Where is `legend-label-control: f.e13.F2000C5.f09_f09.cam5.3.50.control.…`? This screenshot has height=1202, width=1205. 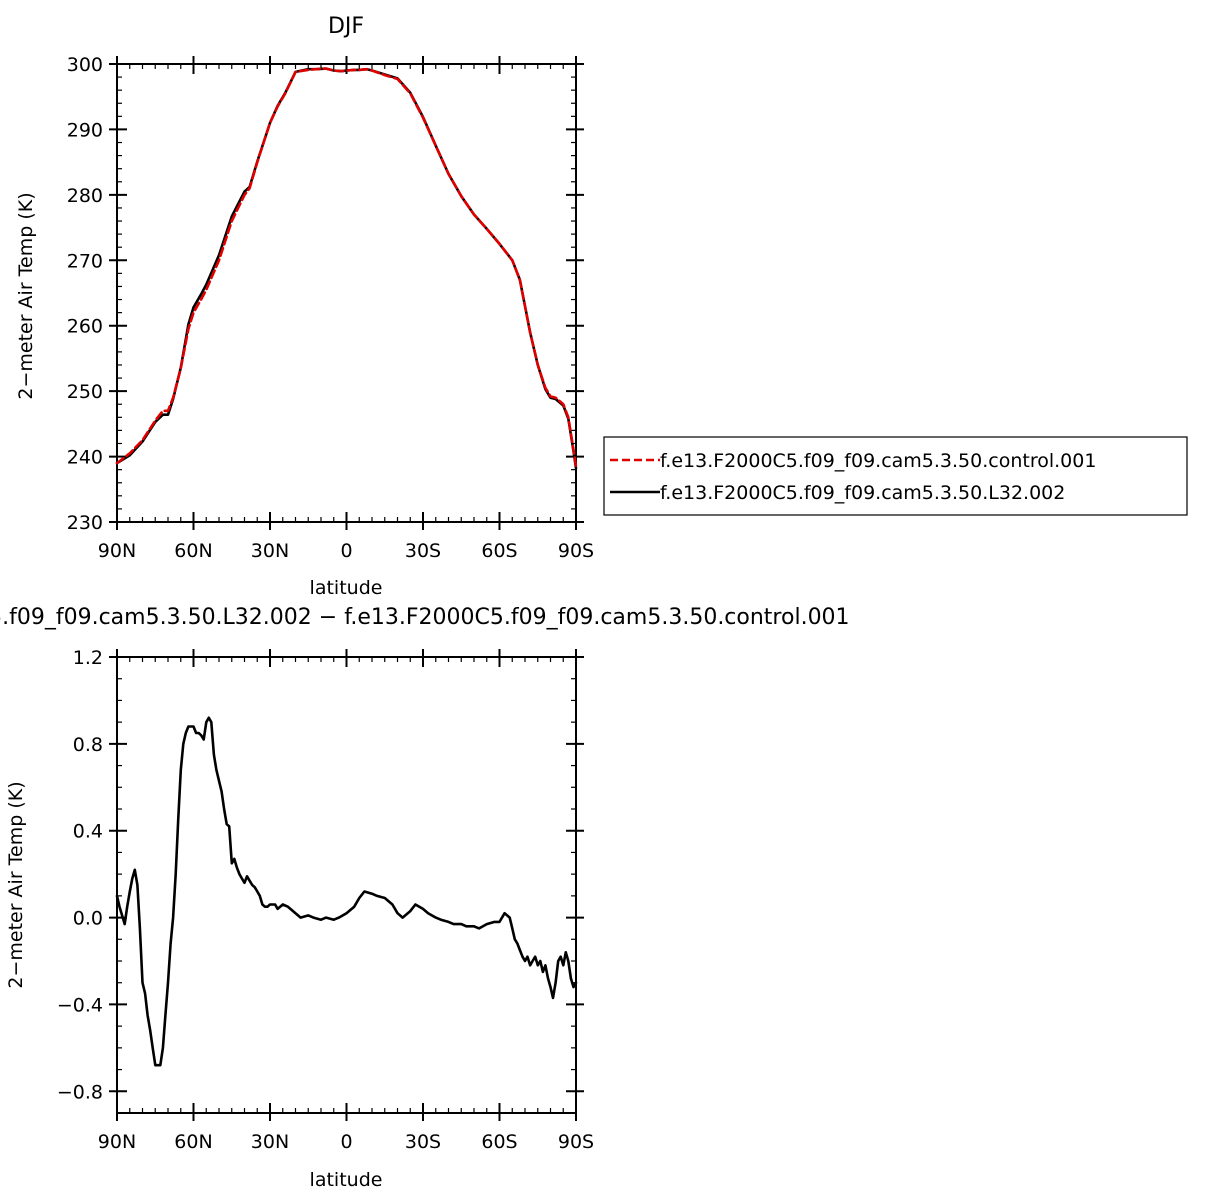
legend-label-control: f.e13.F2000C5.f09_f09.cam5.3.50.control.… is located at coordinates (878, 461).